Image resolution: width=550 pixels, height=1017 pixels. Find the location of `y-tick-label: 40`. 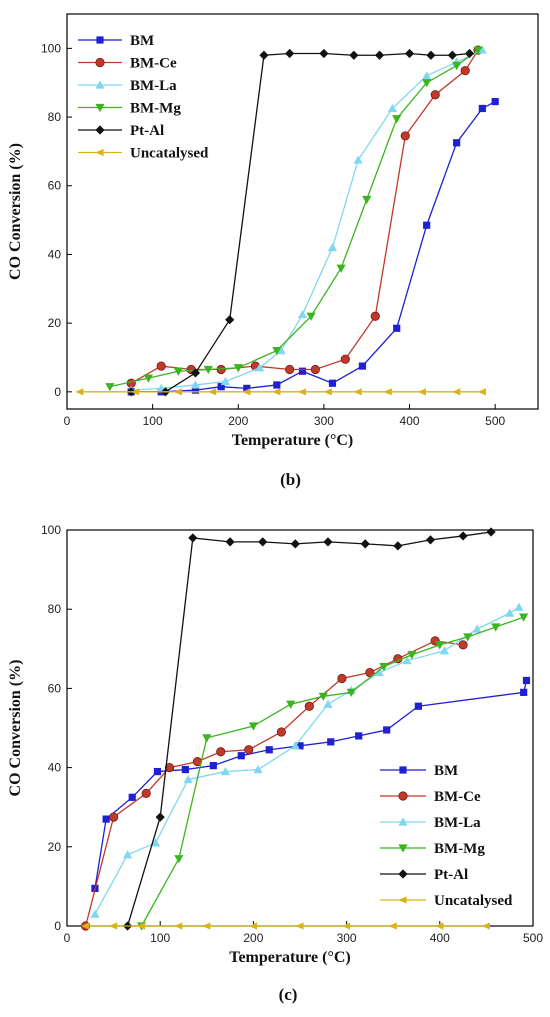

y-tick-label: 40 is located at coordinates (55, 768).